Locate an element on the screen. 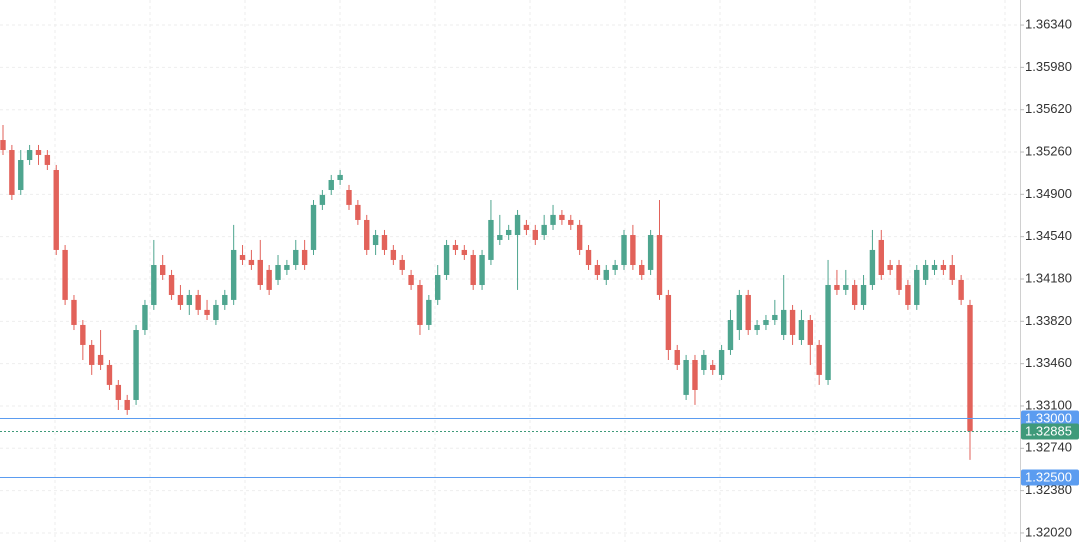  y-tick-label: 1.35980 is located at coordinates (1048, 66).